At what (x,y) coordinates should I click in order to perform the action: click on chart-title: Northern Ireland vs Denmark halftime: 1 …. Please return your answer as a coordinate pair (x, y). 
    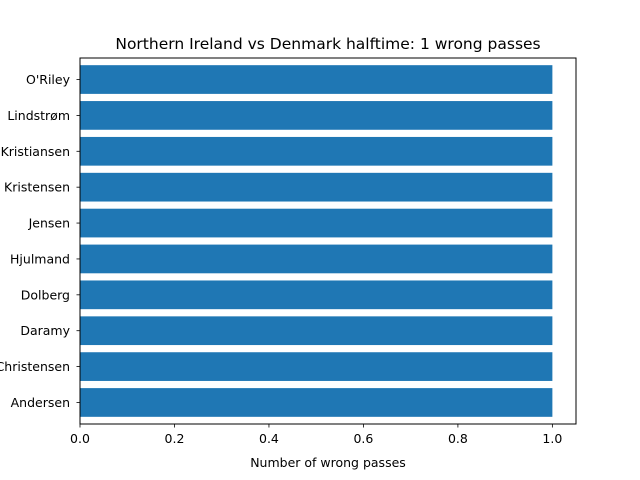
    Looking at the image, I should click on (327, 44).